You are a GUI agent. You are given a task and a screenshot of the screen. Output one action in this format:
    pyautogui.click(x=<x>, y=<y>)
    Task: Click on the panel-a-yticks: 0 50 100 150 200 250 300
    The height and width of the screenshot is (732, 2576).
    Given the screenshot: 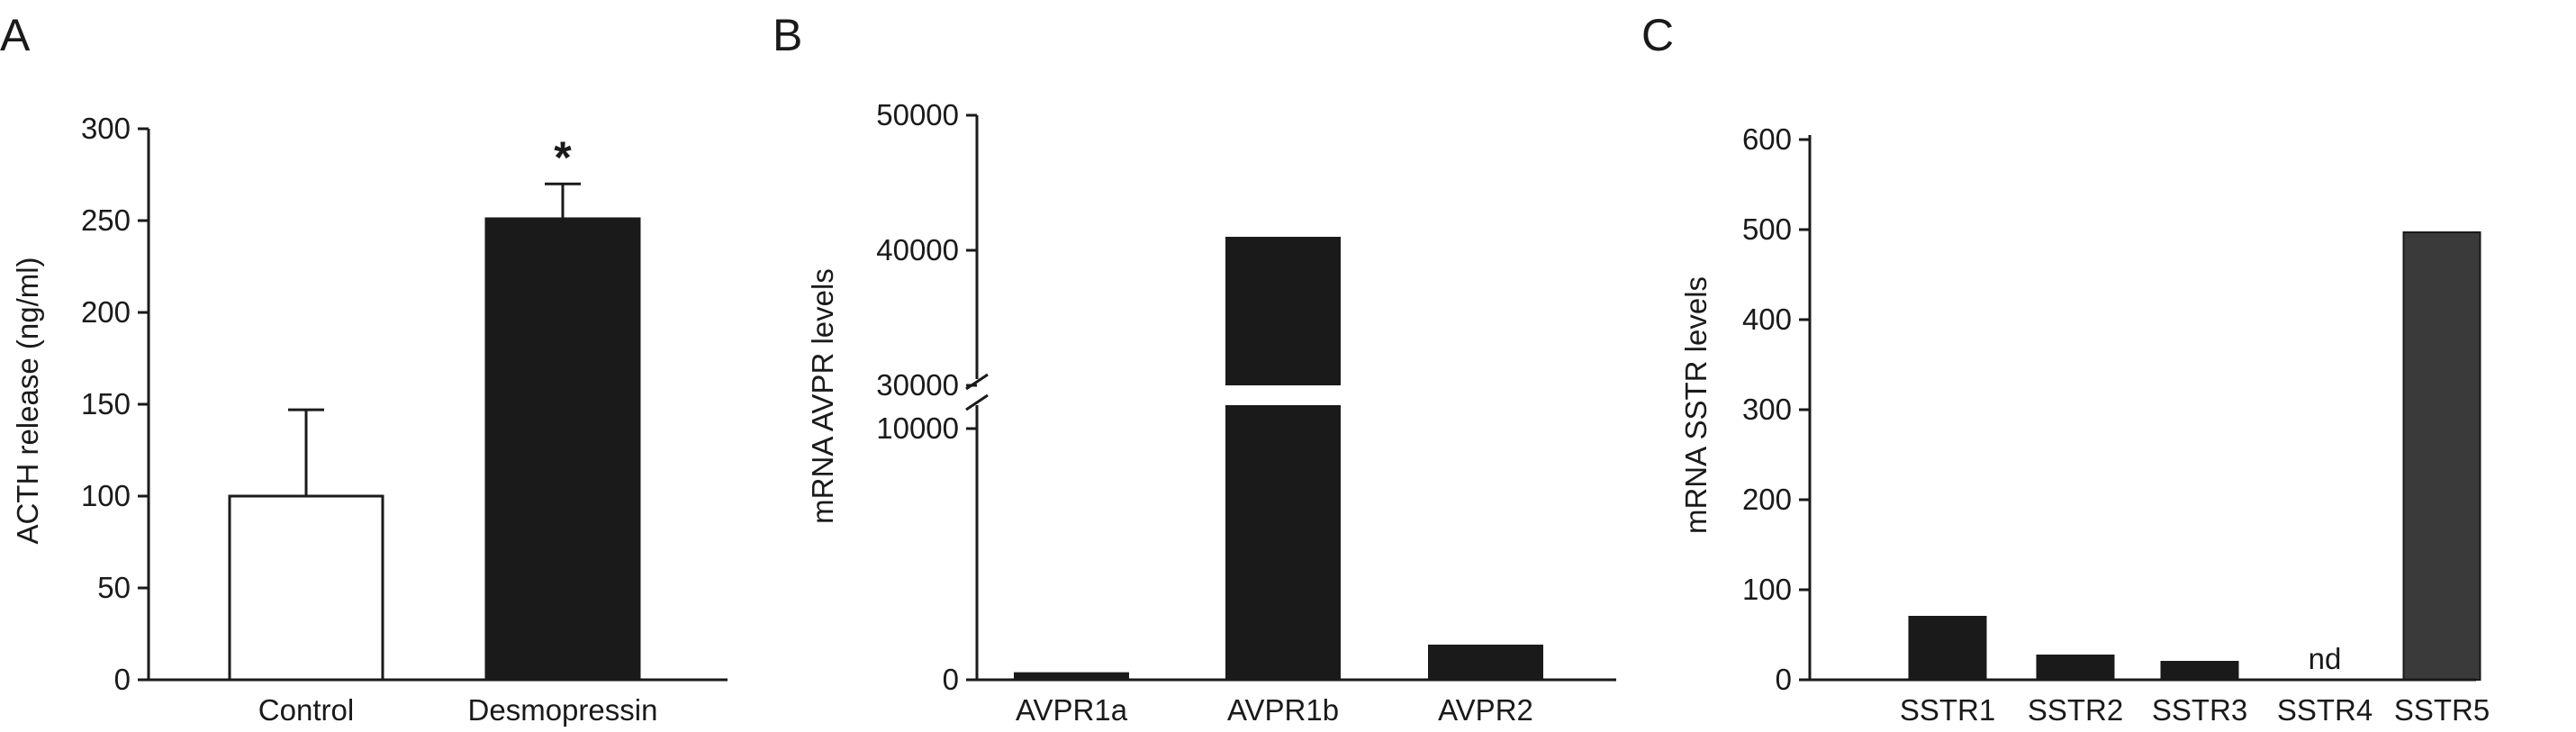 What is the action you would take?
    pyautogui.click(x=115, y=404)
    